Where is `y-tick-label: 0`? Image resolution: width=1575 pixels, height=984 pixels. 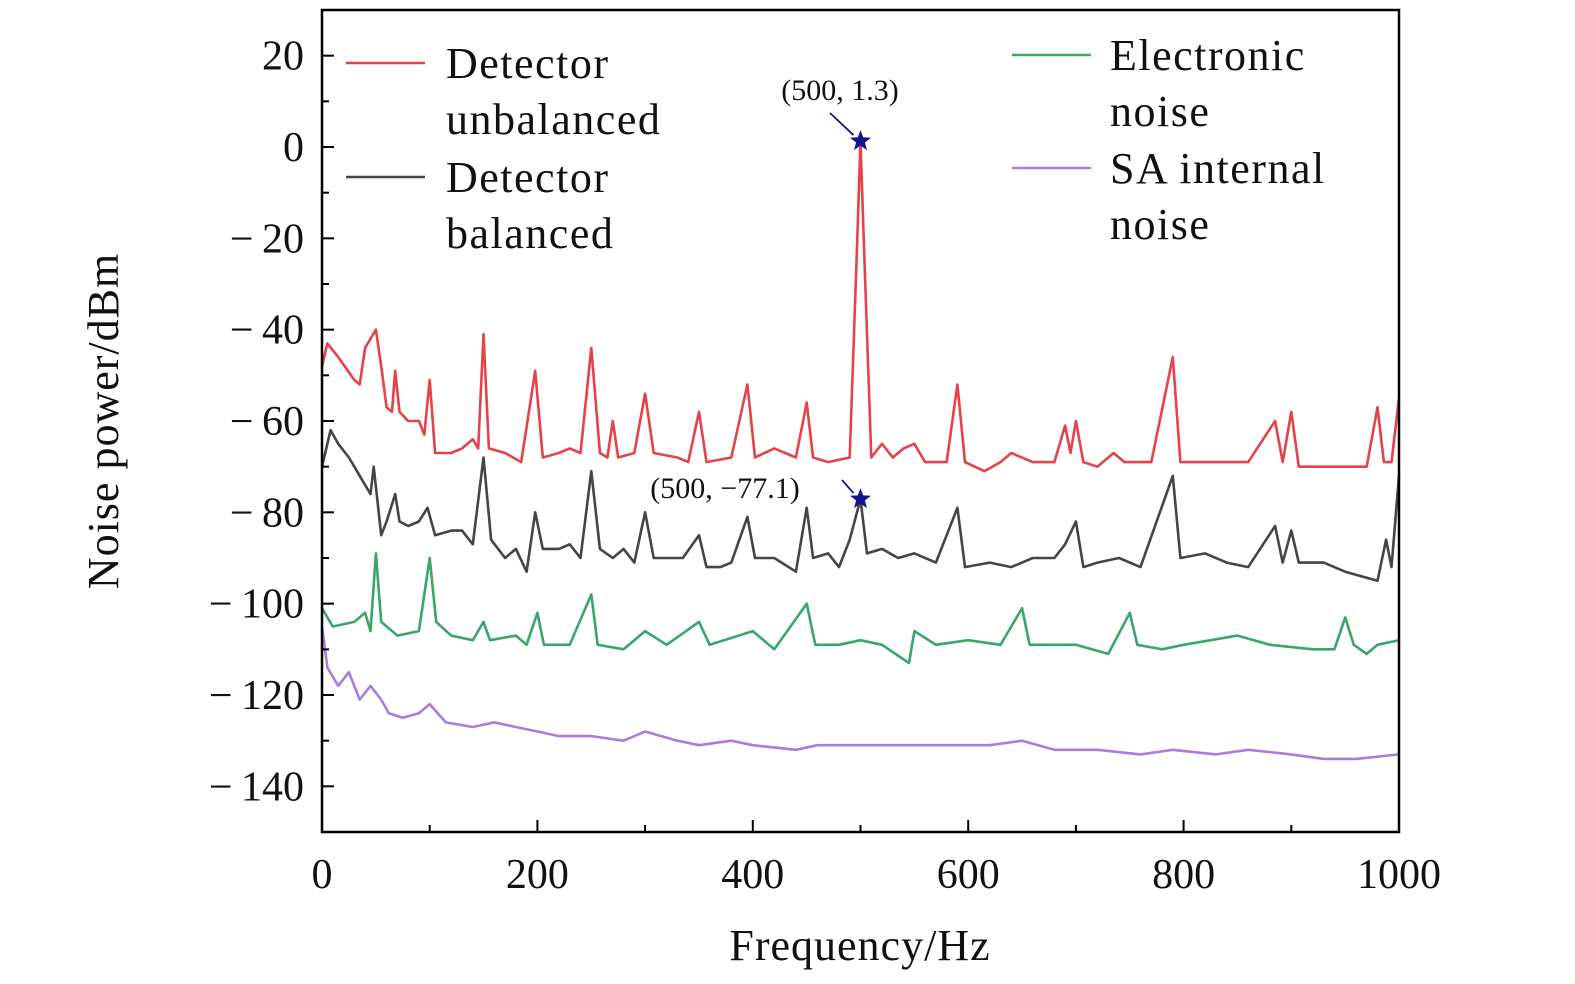 y-tick-label: 0 is located at coordinates (293, 148).